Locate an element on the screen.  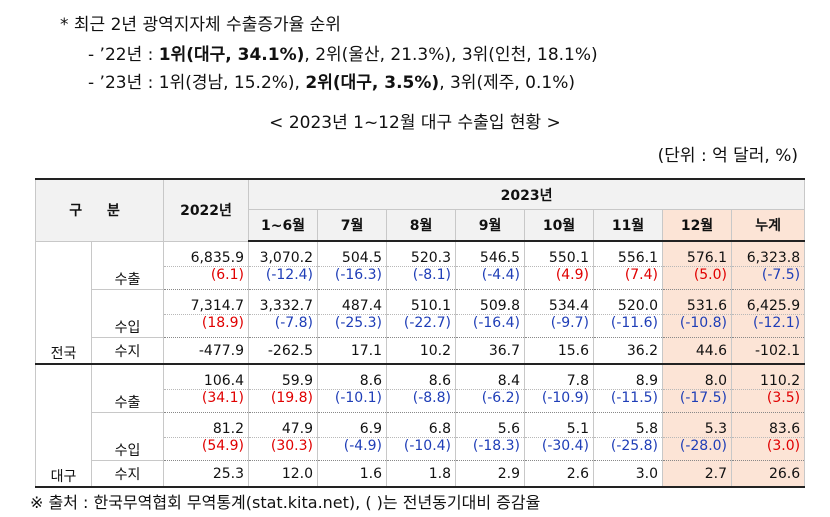
change-rate: (-10.9) is located at coordinates (565, 398).